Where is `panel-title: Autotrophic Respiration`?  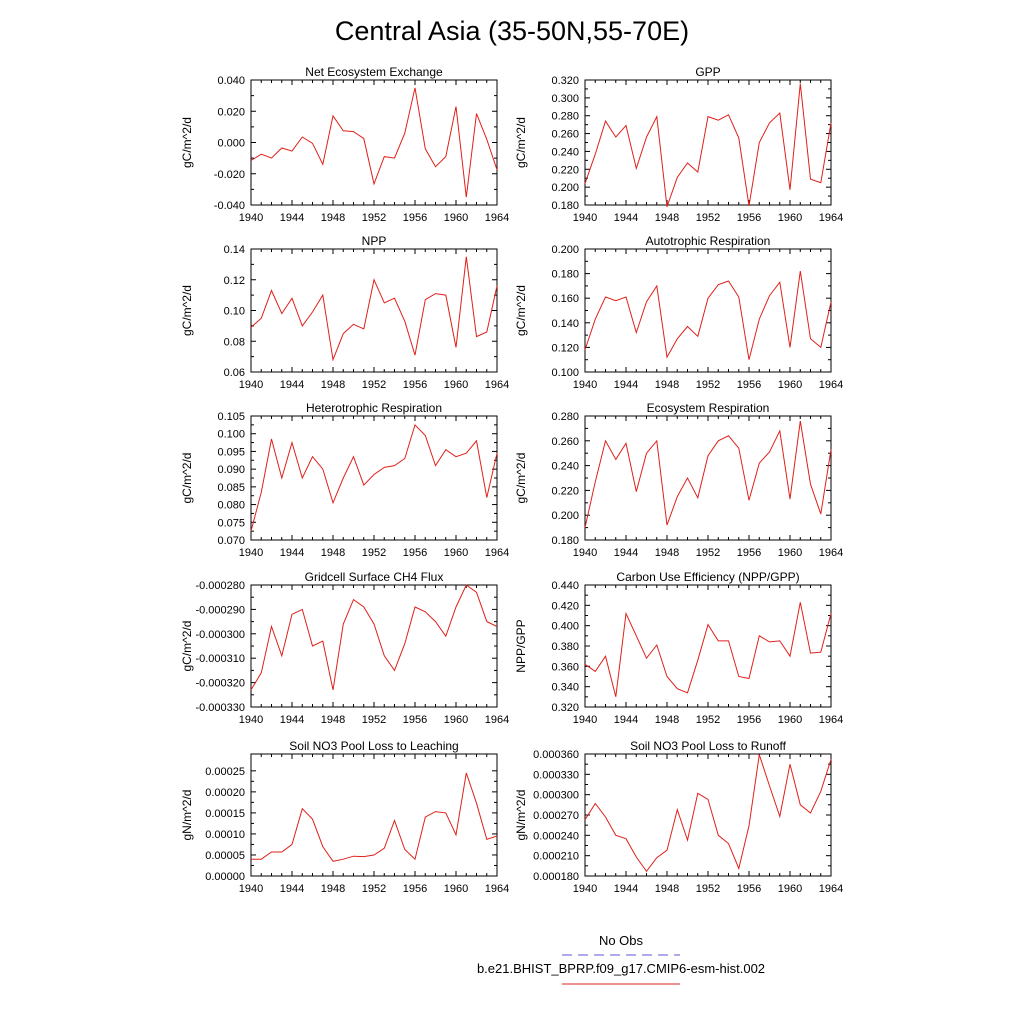 panel-title: Autotrophic Respiration is located at coordinates (708, 241).